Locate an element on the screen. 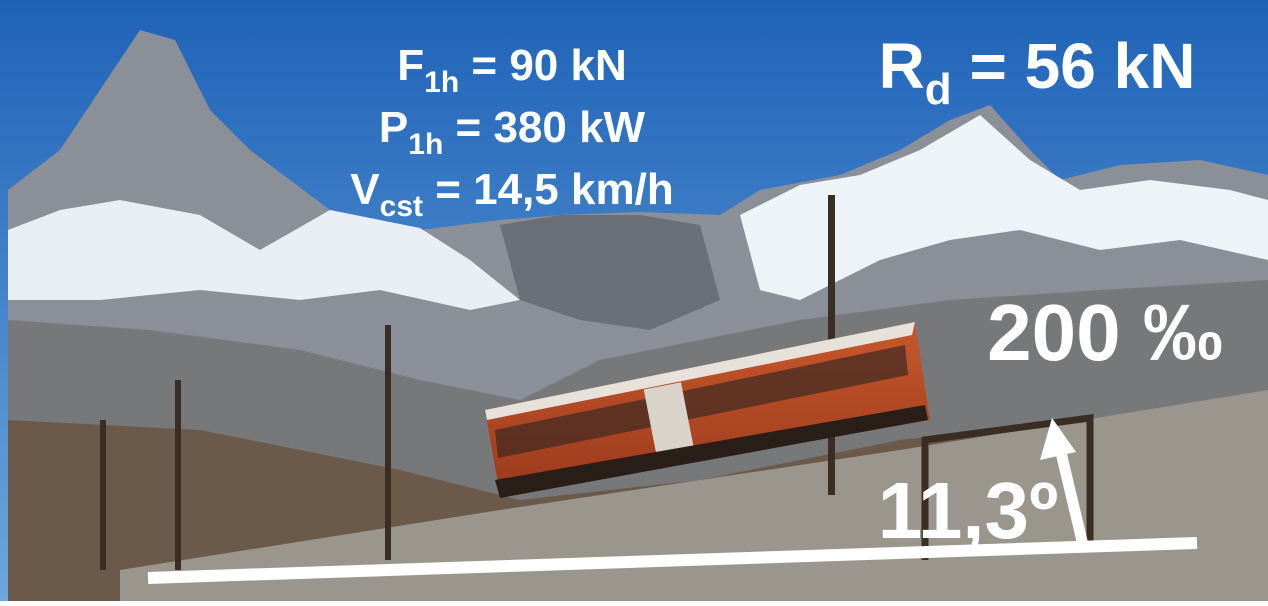 Image resolution: width=1268 pixels, height=606 pixels. angle-label: 11,3º is located at coordinates (968, 510).